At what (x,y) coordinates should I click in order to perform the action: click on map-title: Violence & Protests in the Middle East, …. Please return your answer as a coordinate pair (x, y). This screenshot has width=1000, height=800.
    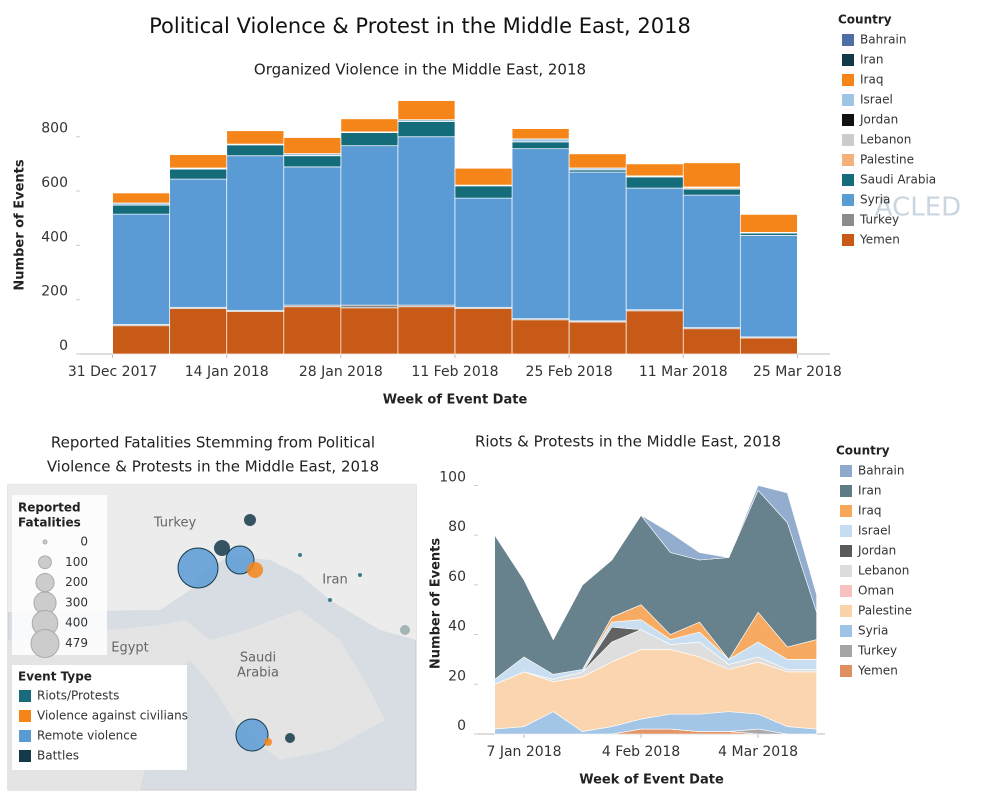
    Looking at the image, I should click on (213, 467).